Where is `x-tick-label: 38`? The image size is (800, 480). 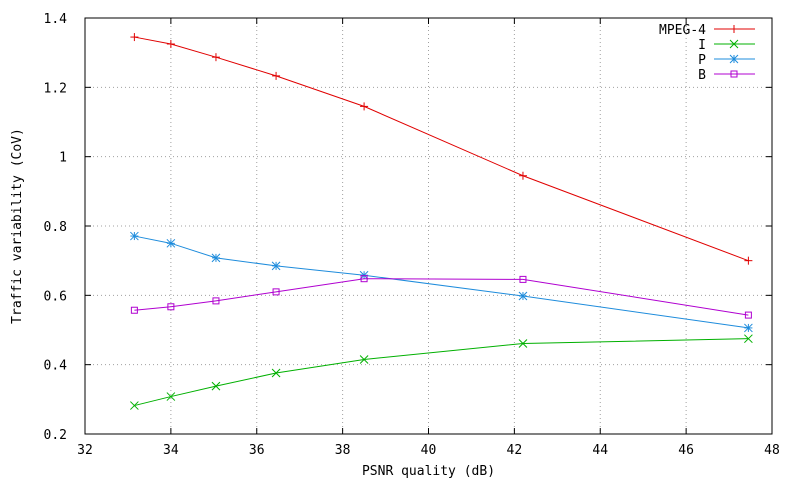 x-tick-label: 38 is located at coordinates (343, 450).